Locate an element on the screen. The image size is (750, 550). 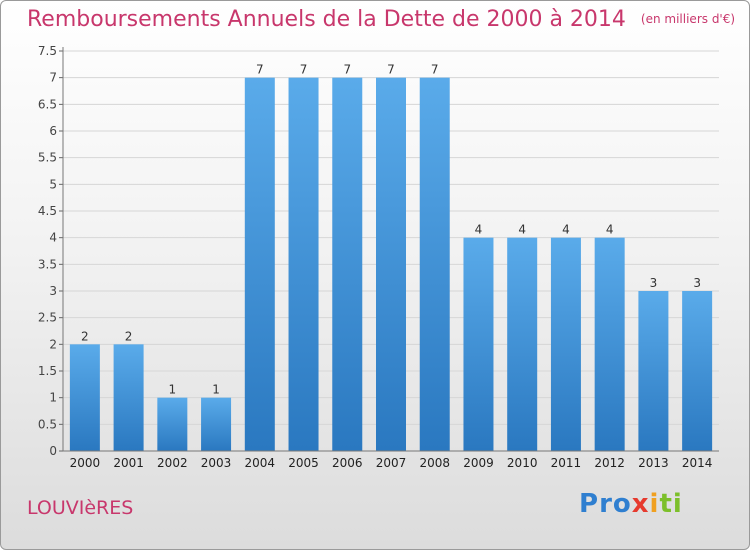
logo-letter: P is located at coordinates (589, 504).